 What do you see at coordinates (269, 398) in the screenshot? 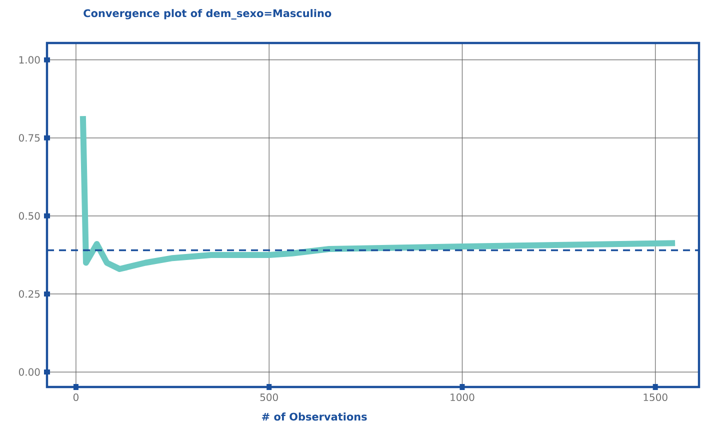
I see `x-tick-label: 500` at bounding box center [269, 398].